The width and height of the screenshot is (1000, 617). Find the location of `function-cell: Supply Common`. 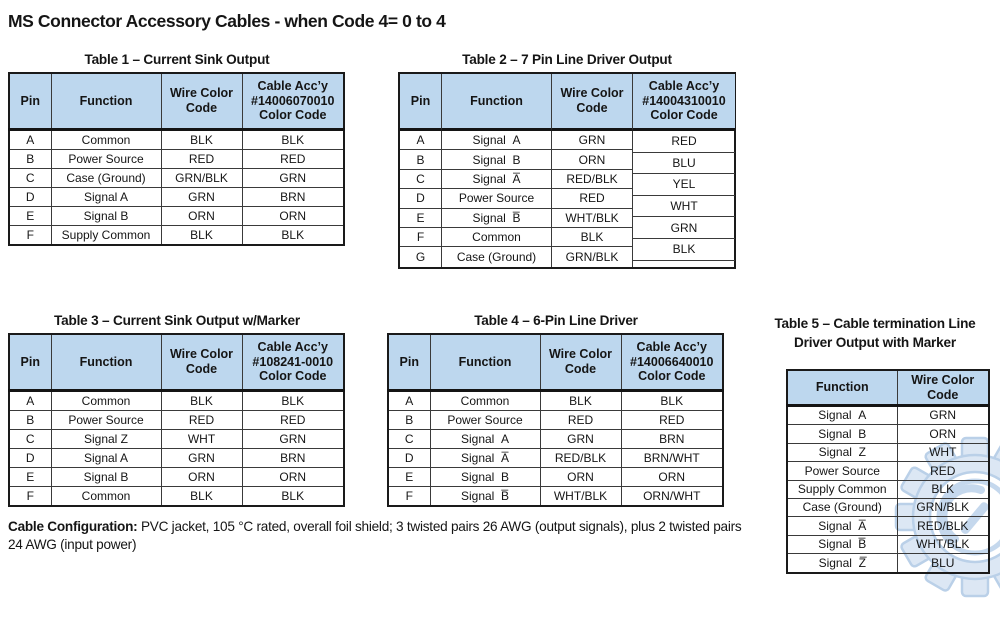

function-cell: Supply Common is located at coordinates (842, 489).